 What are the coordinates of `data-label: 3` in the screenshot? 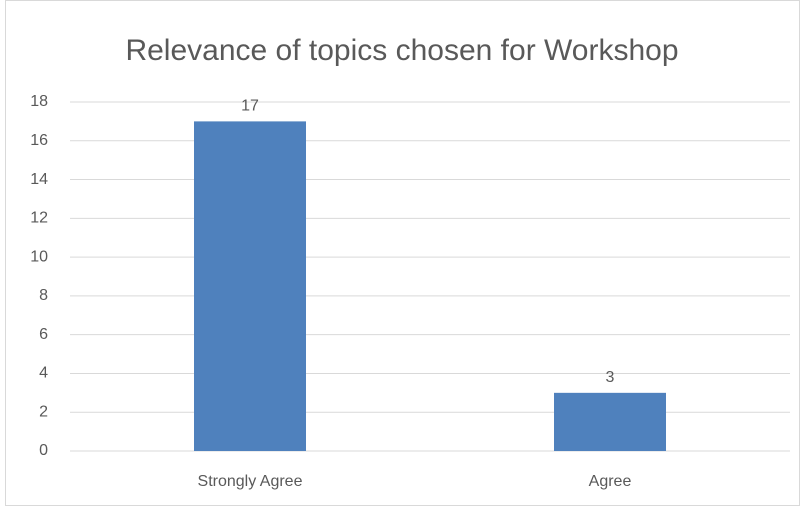 It's located at (610, 377).